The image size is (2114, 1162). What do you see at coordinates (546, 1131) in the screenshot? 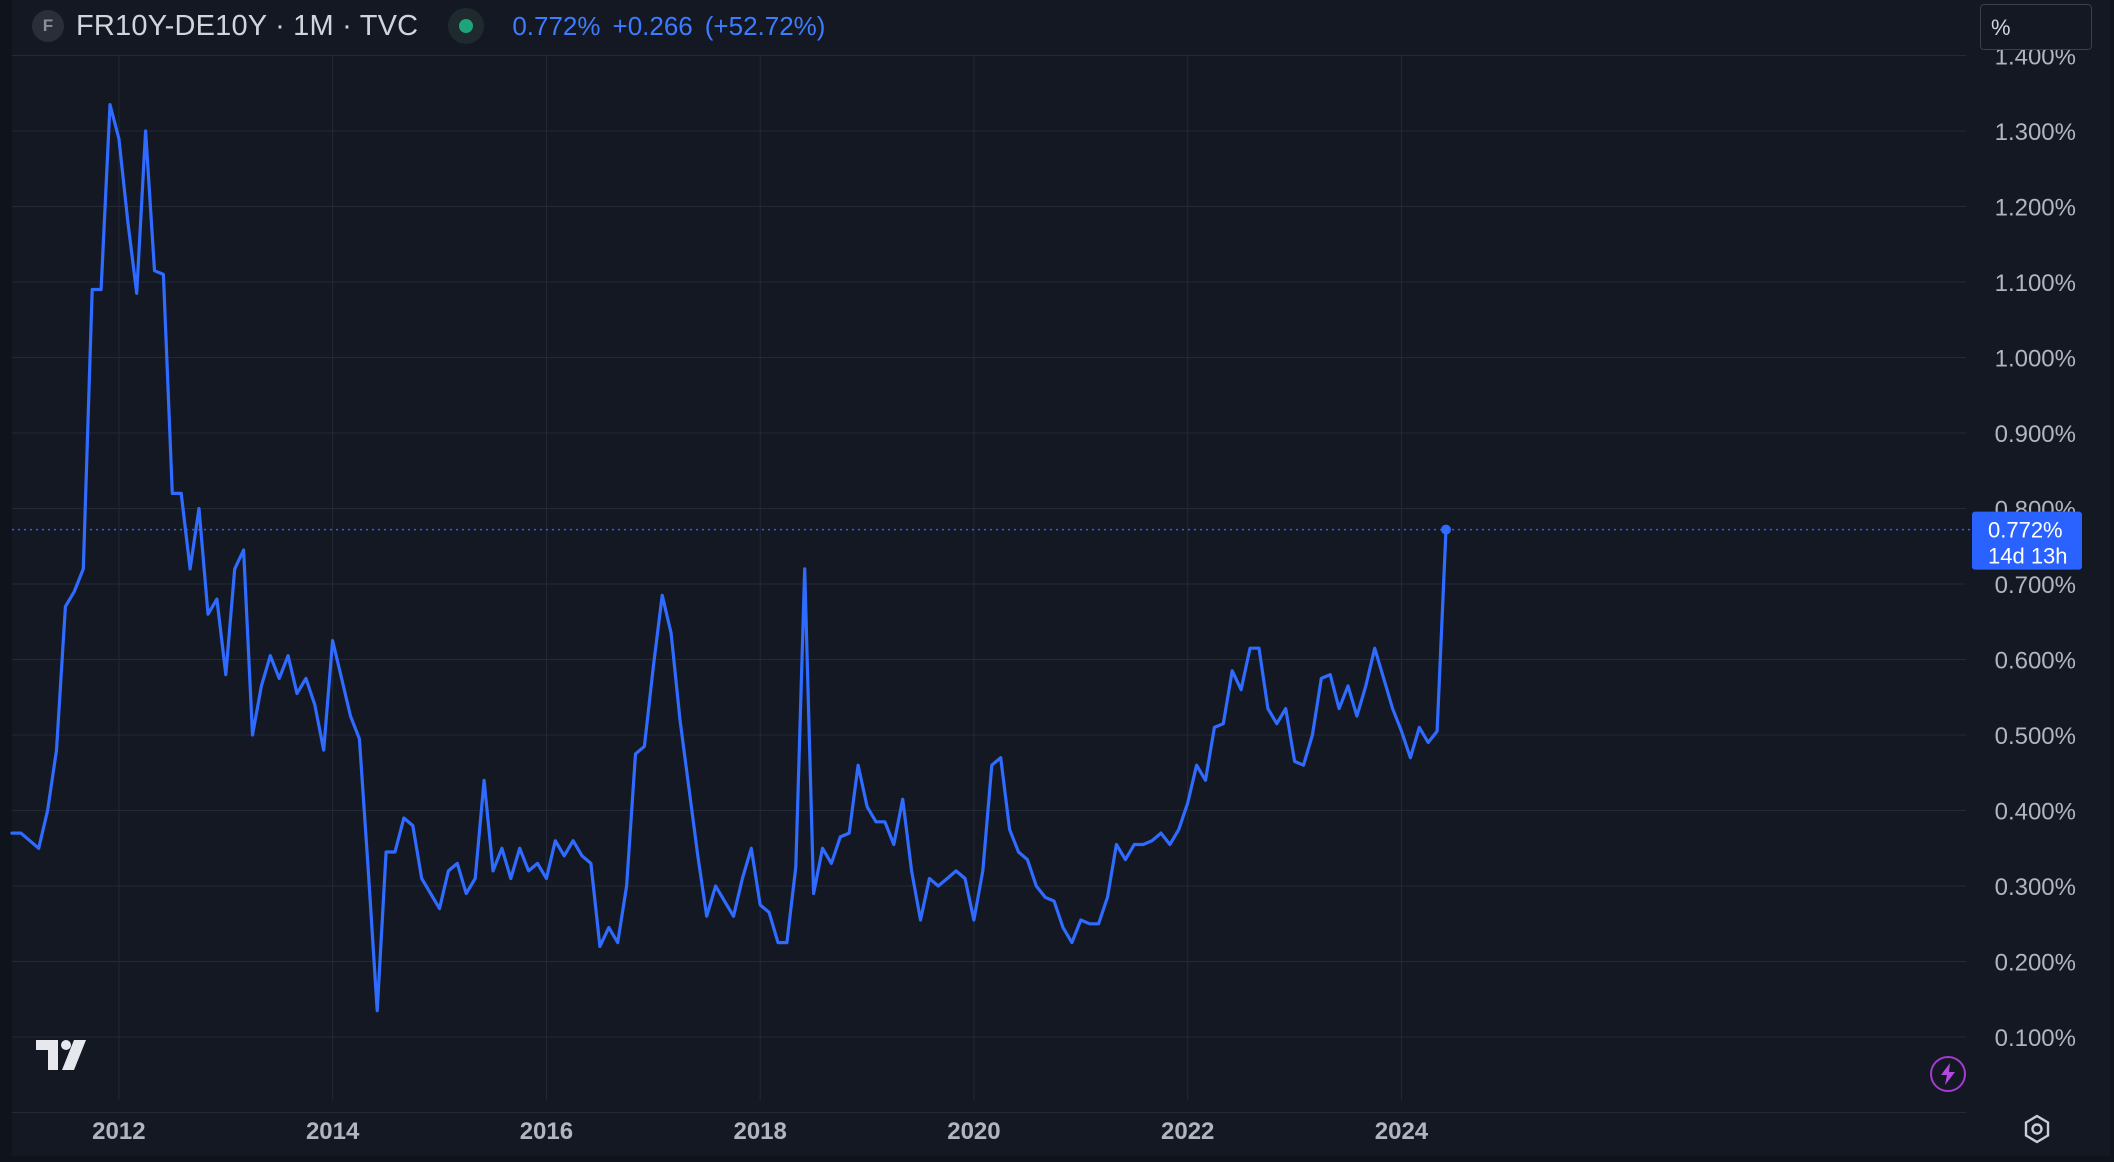
I see `x-tick-label: 2016` at bounding box center [546, 1131].